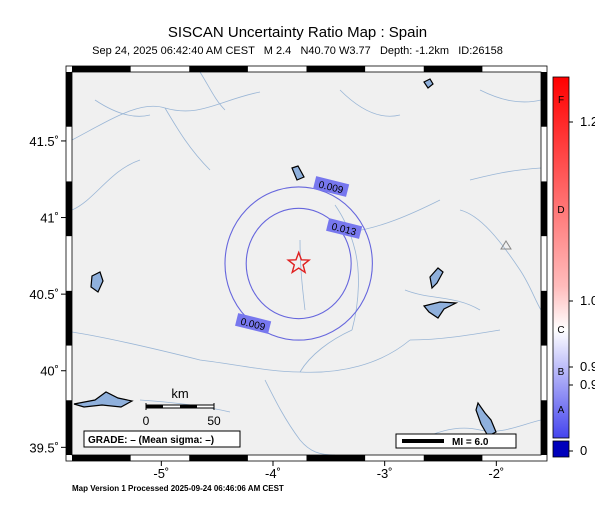 The image size is (595, 528). I want to click on mi-legend: MI = 6.0, so click(456, 441).